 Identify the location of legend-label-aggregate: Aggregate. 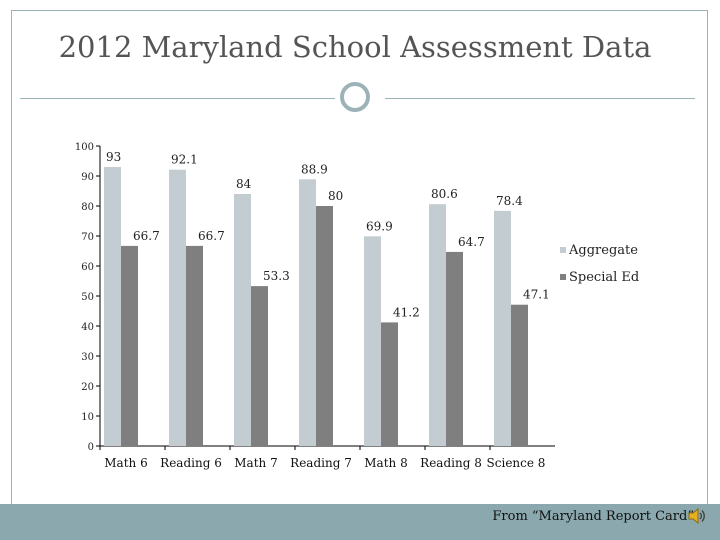
(603, 250).